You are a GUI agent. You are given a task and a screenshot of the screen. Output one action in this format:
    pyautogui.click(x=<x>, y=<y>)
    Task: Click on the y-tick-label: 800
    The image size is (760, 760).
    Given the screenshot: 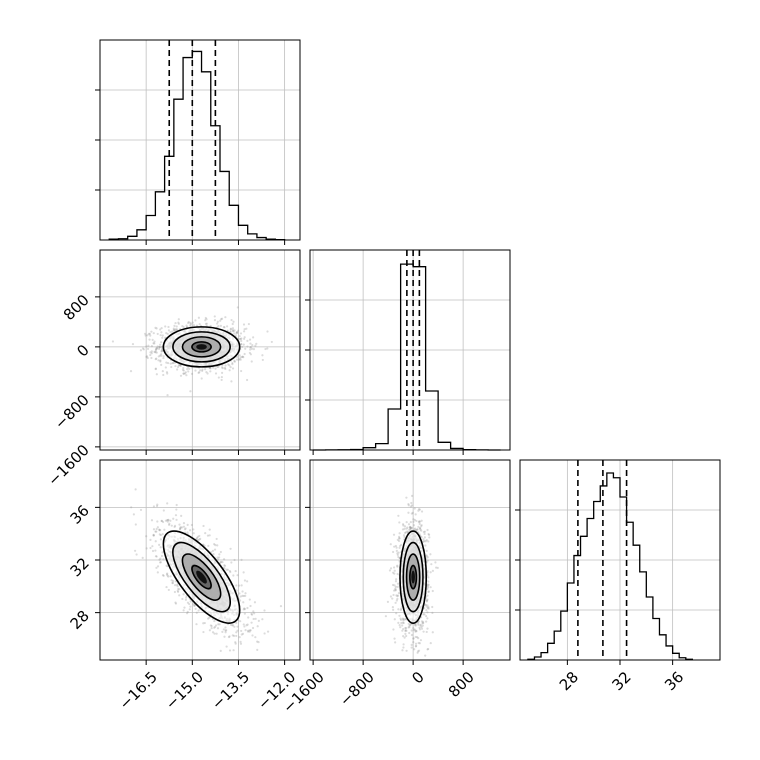 What is the action you would take?
    pyautogui.click(x=76, y=307)
    